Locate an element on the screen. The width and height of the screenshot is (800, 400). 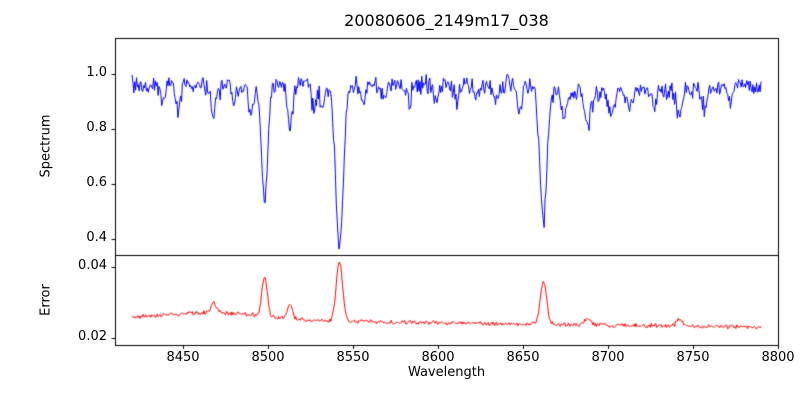
error-y-tick-label: 0.02 is located at coordinates (92, 336).